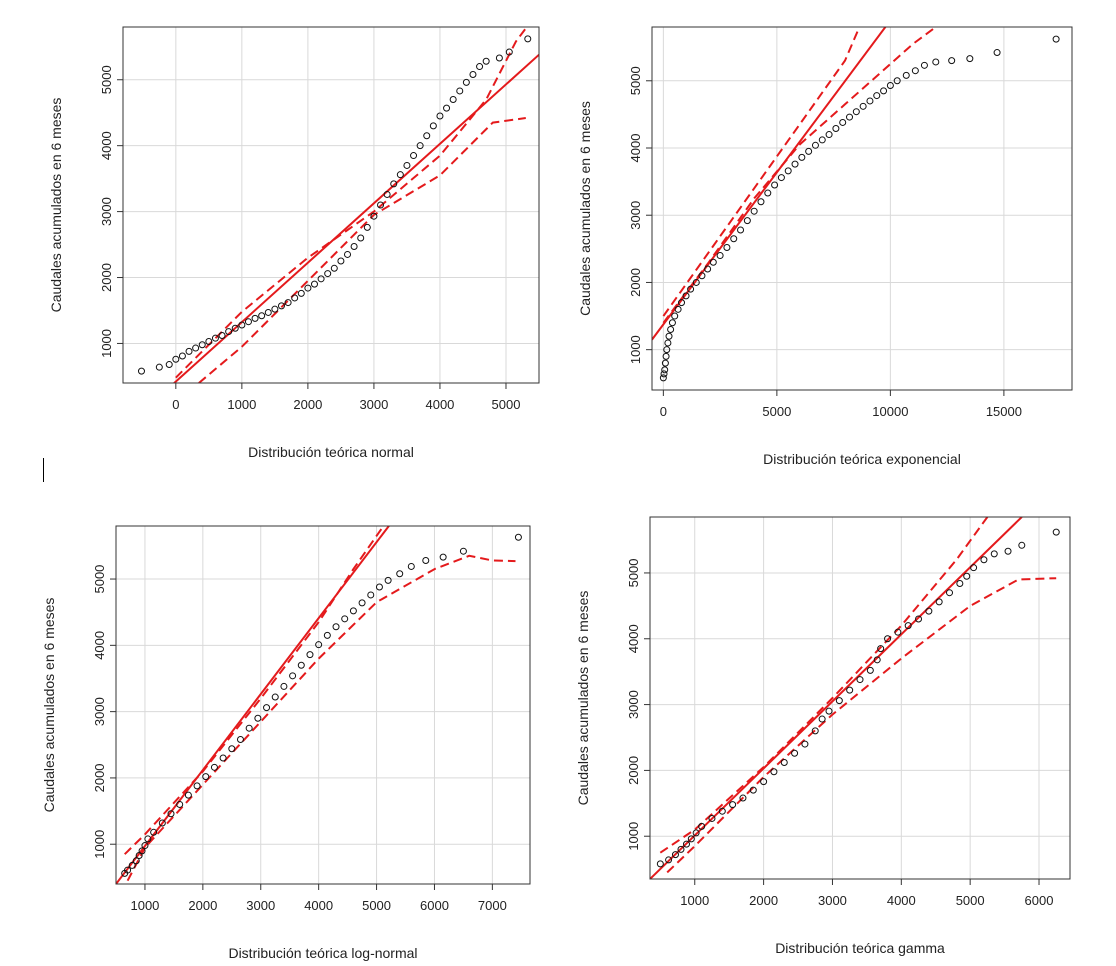 The height and width of the screenshot is (966, 1116). I want to click on x-tick-label: 5000, so click(970, 900).